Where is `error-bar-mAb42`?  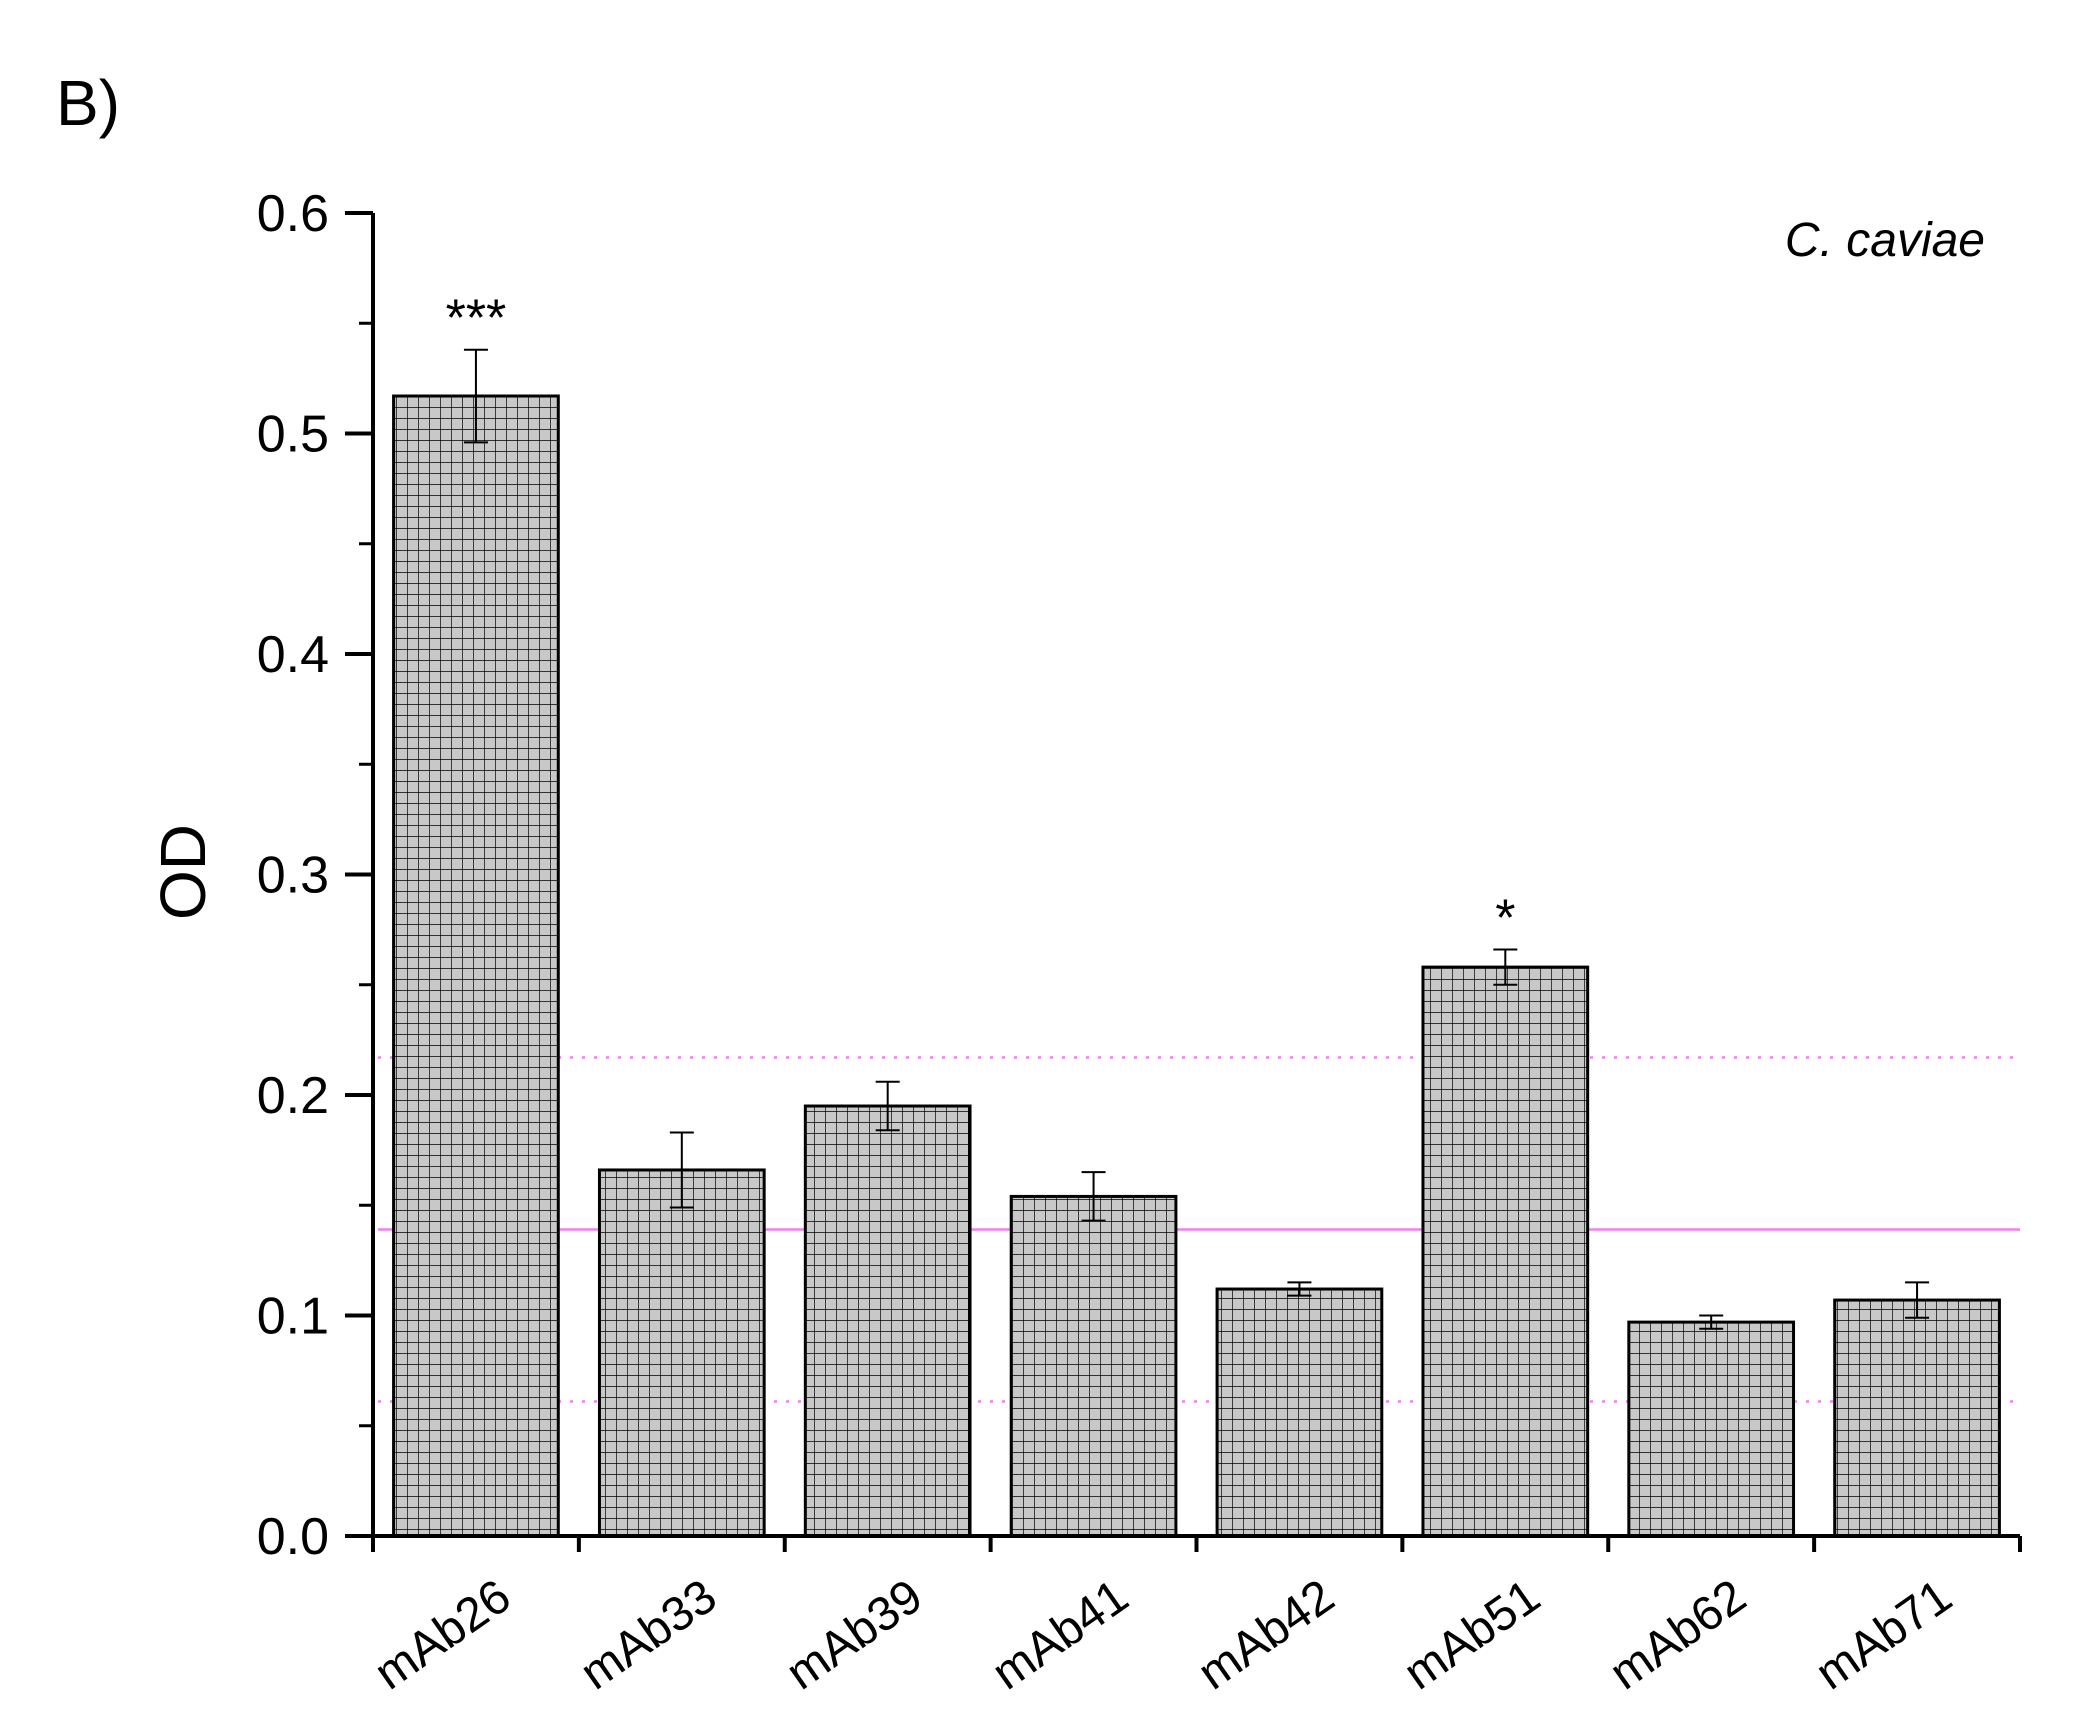 error-bar-mAb42 is located at coordinates (1299, 1289).